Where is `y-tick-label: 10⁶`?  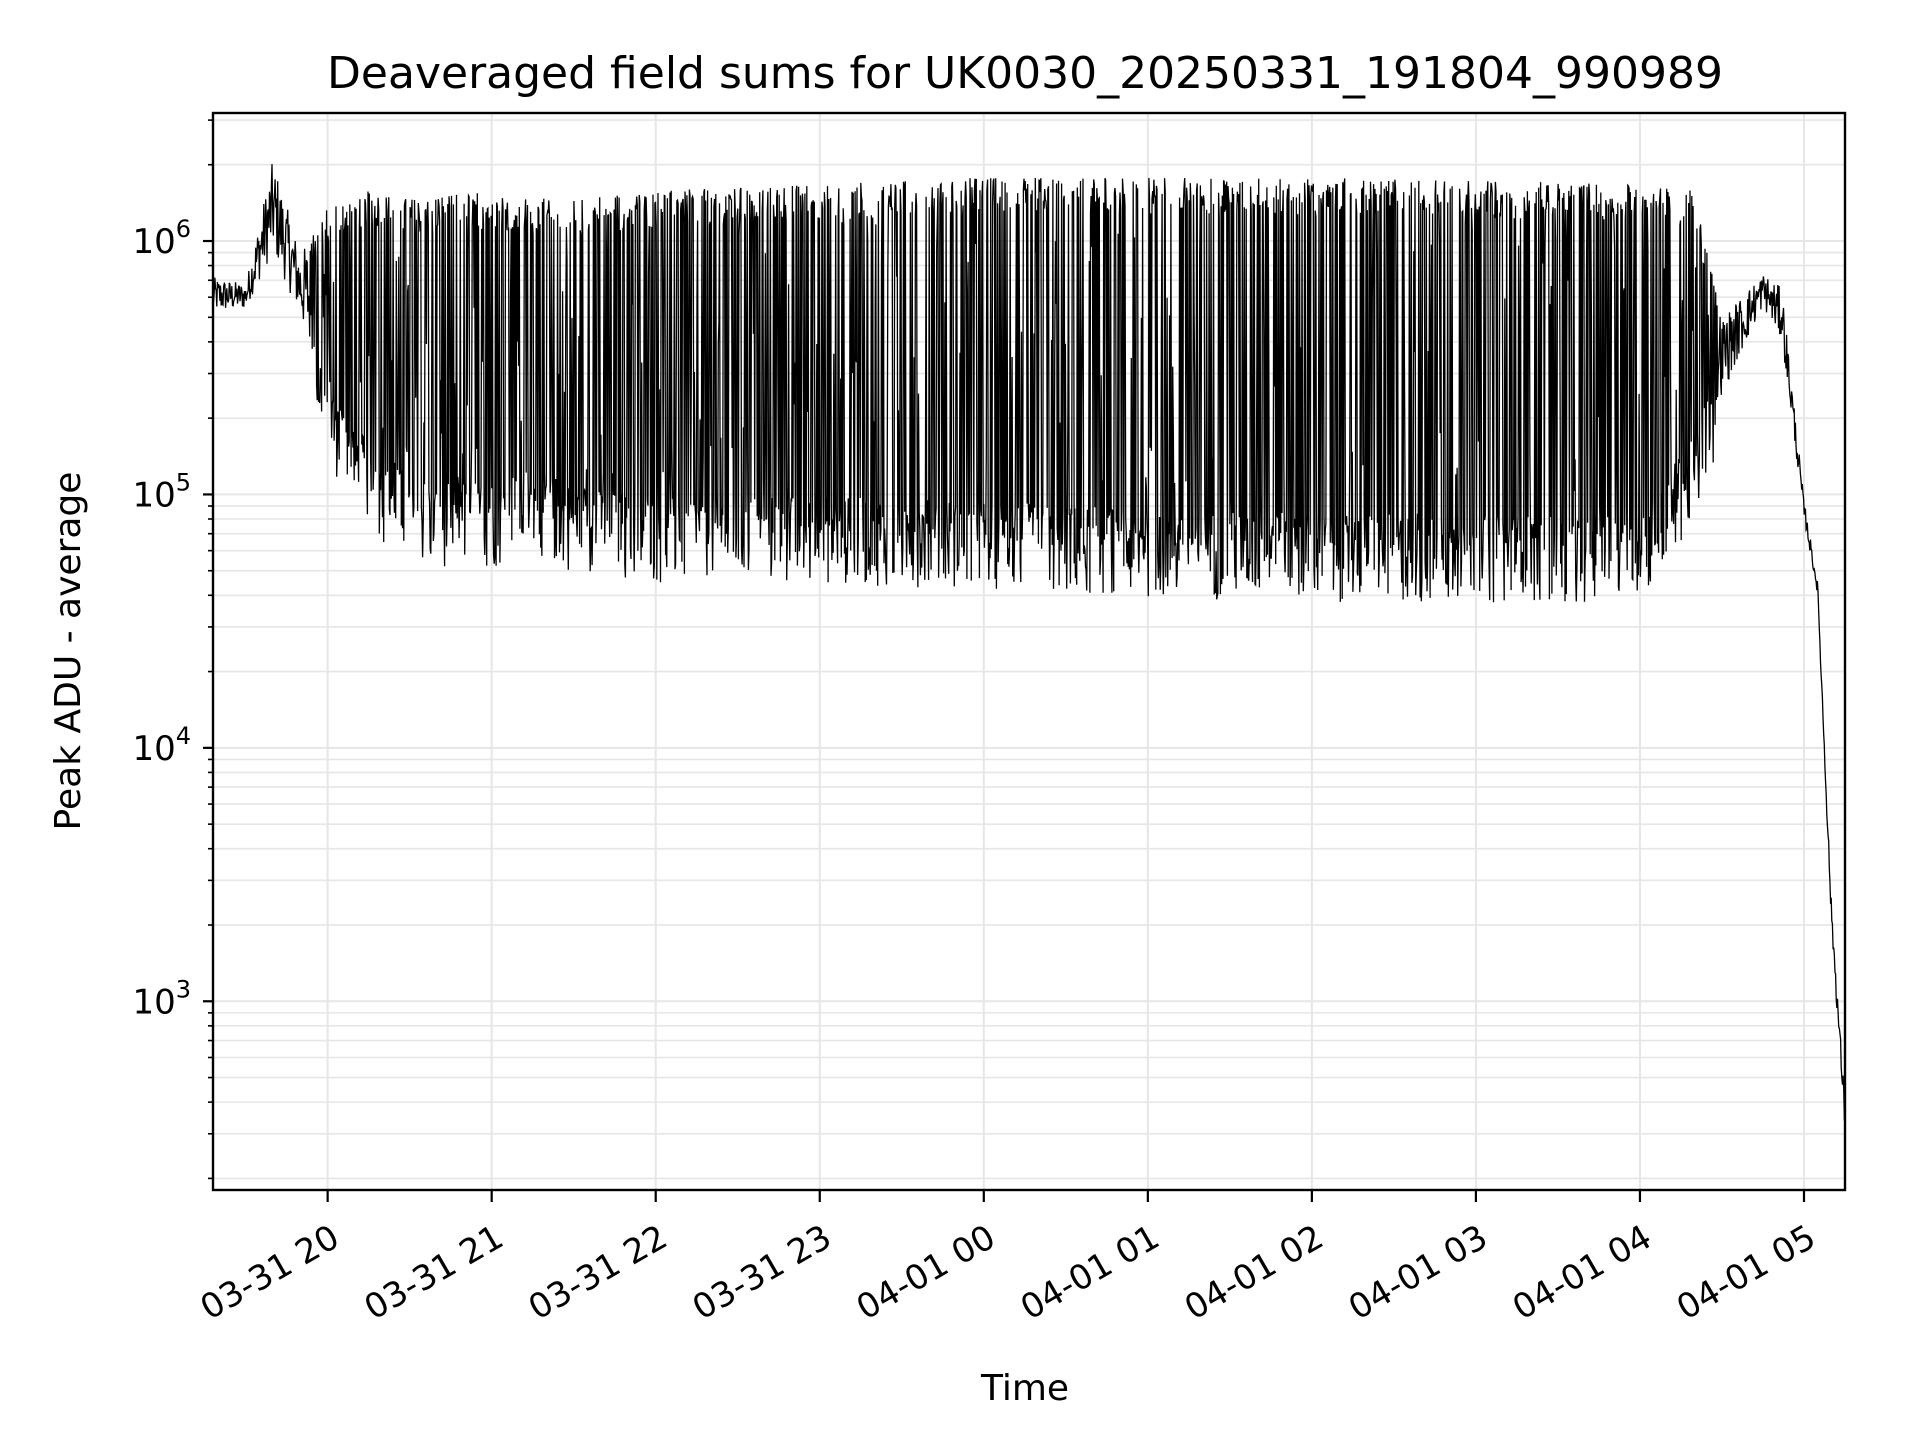 y-tick-label: 10⁶ is located at coordinates (161, 238).